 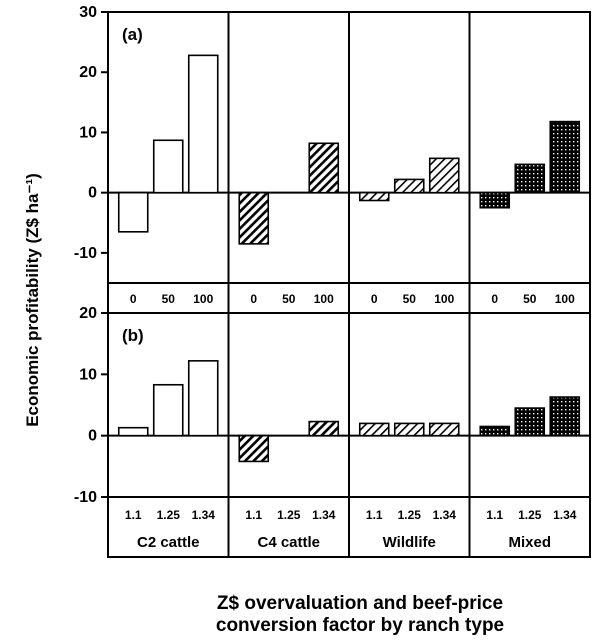 What do you see at coordinates (360, 603) in the screenshot?
I see `x-axis-label-line1: Z$ overvaluation and beef-price` at bounding box center [360, 603].